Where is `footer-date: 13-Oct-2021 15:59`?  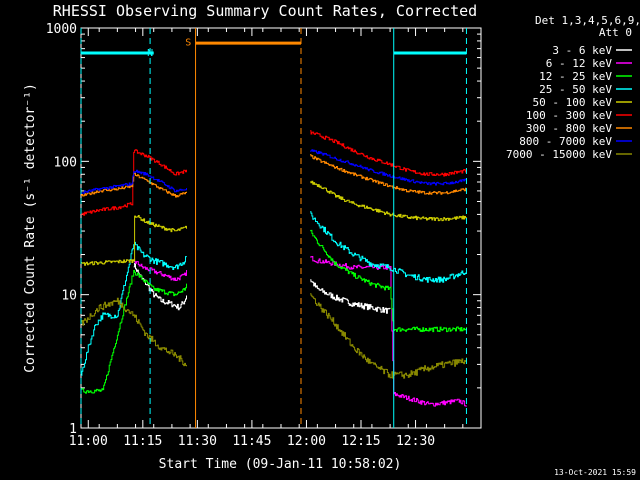
footer-date: 13-Oct-2021 15:59 is located at coordinates (595, 472).